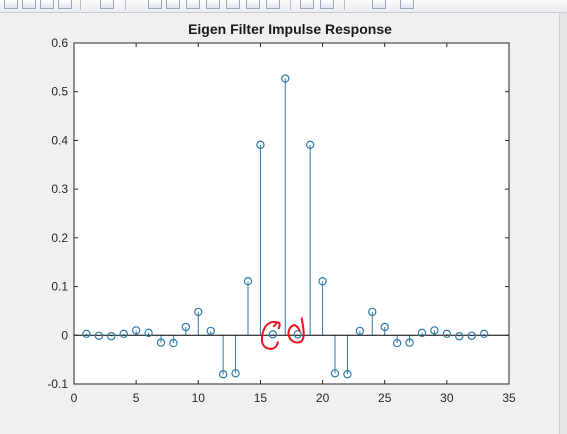 The image size is (567, 434). Describe the element at coordinates (59, 238) in the screenshot. I see `y-tick-label: 0.2` at that location.